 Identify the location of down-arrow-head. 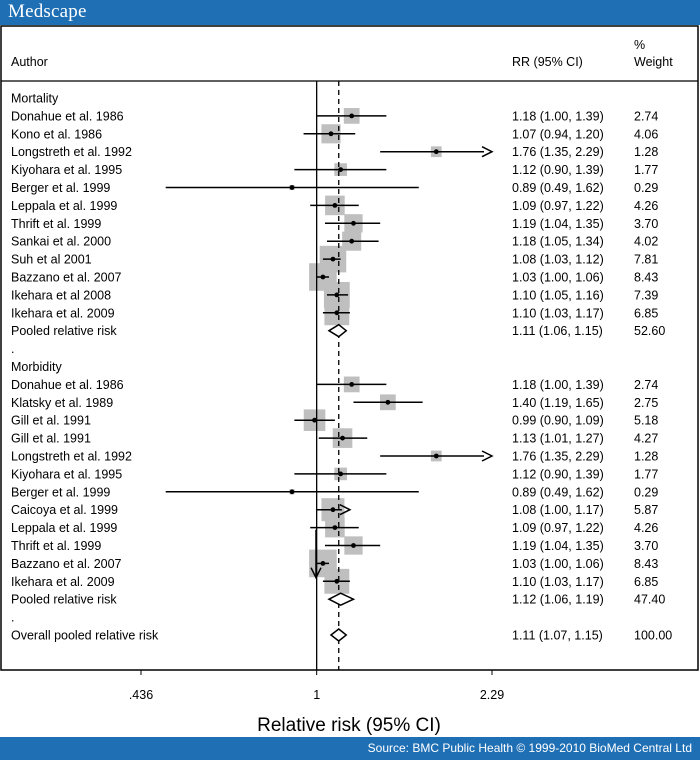
(316, 573).